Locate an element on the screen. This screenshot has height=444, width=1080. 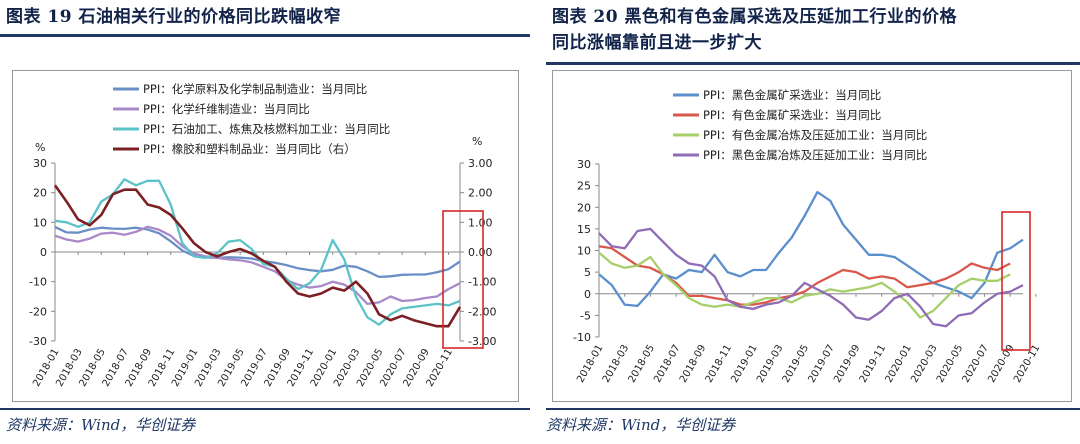
y-tick-label: -30 is located at coordinates (38, 341).